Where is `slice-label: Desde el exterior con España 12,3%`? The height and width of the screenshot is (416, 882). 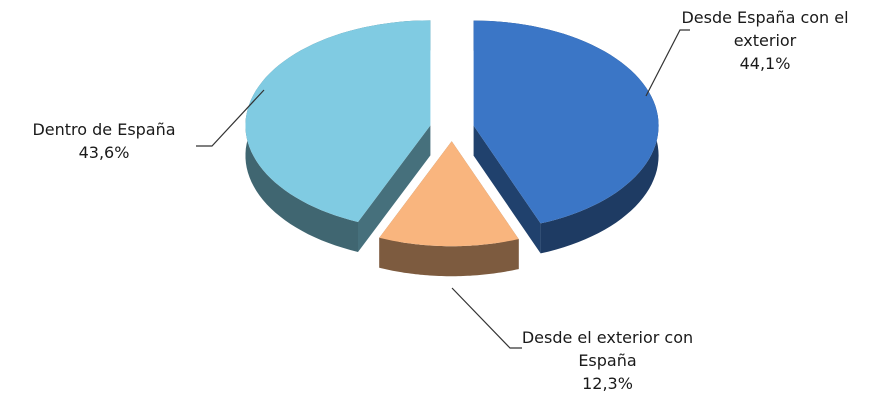 slice-label: Desde el exterior con España 12,3% is located at coordinates (607, 360).